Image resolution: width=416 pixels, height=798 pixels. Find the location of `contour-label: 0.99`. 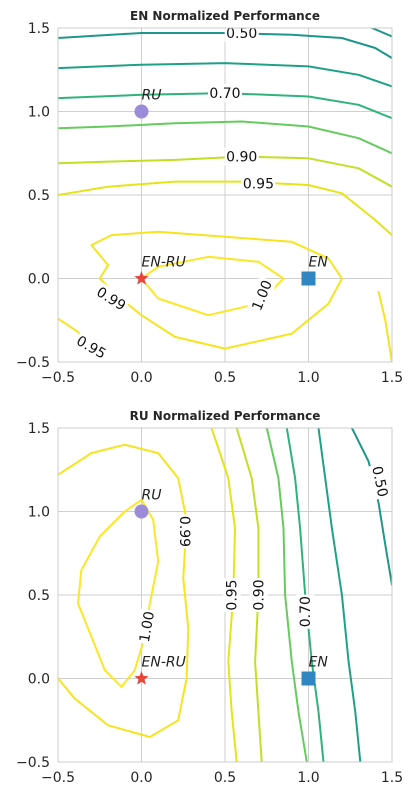

contour-label: 0.99 is located at coordinates (184, 531).